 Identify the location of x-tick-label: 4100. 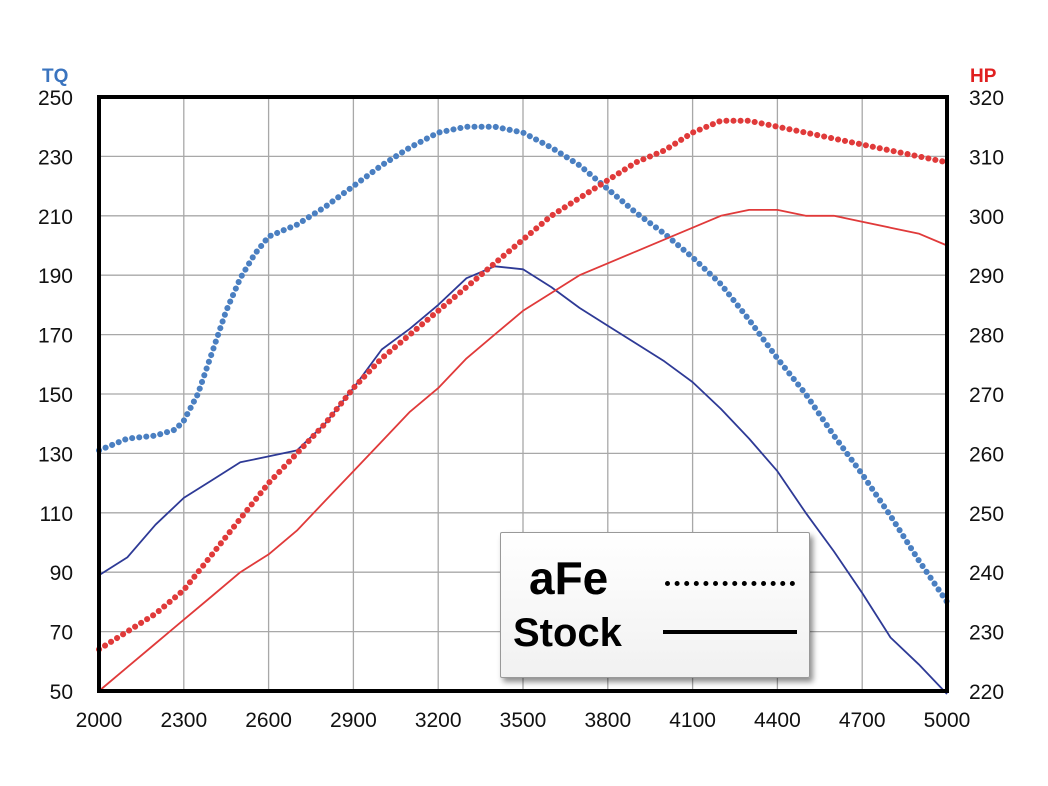
(692, 720).